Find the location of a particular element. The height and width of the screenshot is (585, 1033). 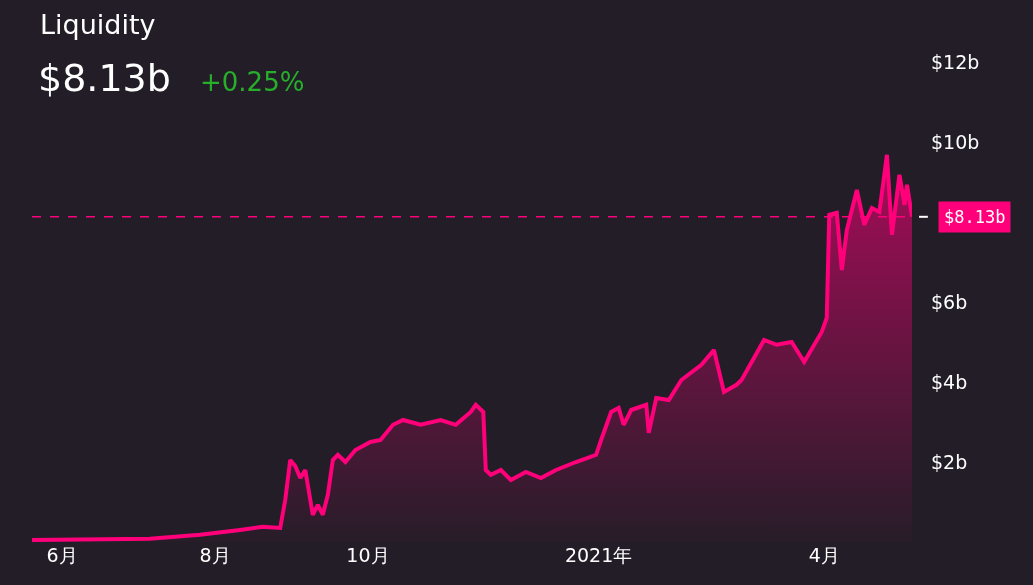

y-tick-label: $12b is located at coordinates (955, 61).